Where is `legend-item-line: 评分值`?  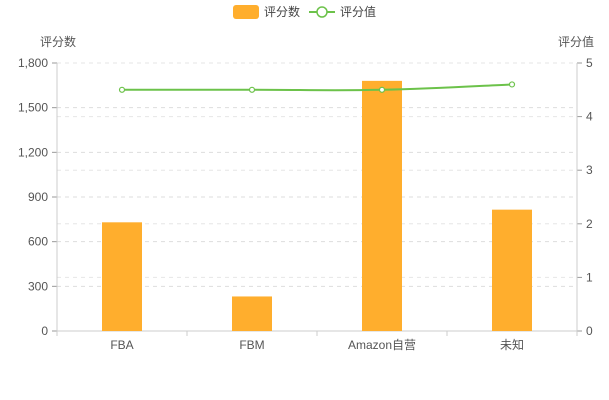
legend-item-line: 评分值 is located at coordinates (342, 11).